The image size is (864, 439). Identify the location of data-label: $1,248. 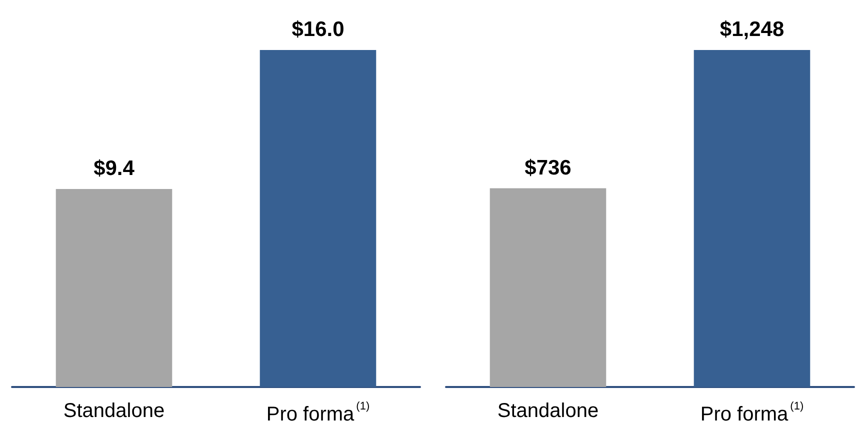
(752, 29).